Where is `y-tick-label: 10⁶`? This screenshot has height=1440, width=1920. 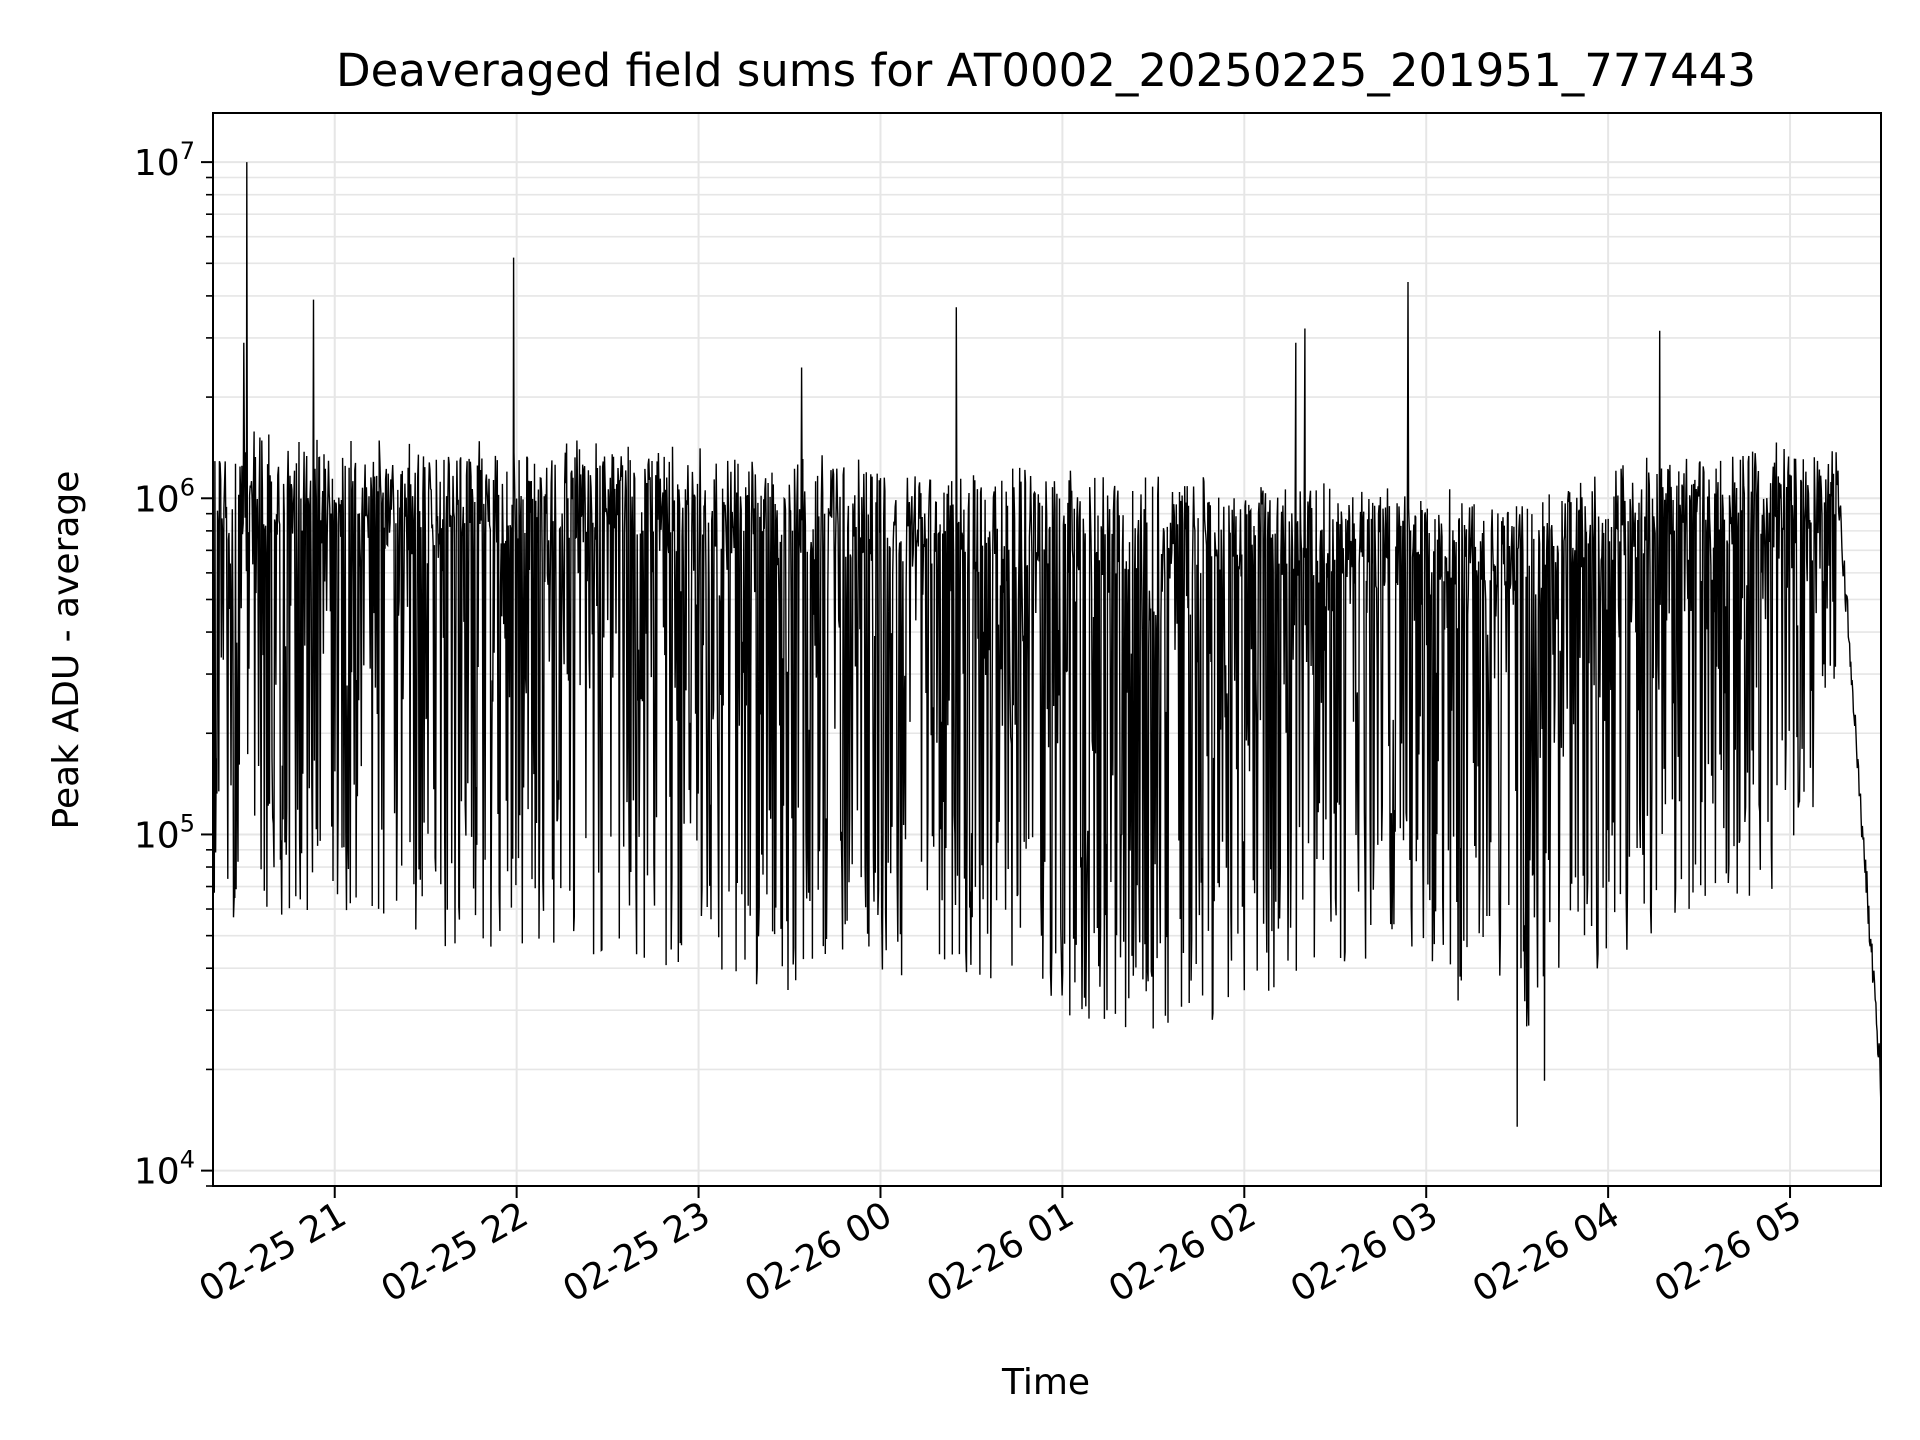 y-tick-label: 10⁶ is located at coordinates (164, 496).